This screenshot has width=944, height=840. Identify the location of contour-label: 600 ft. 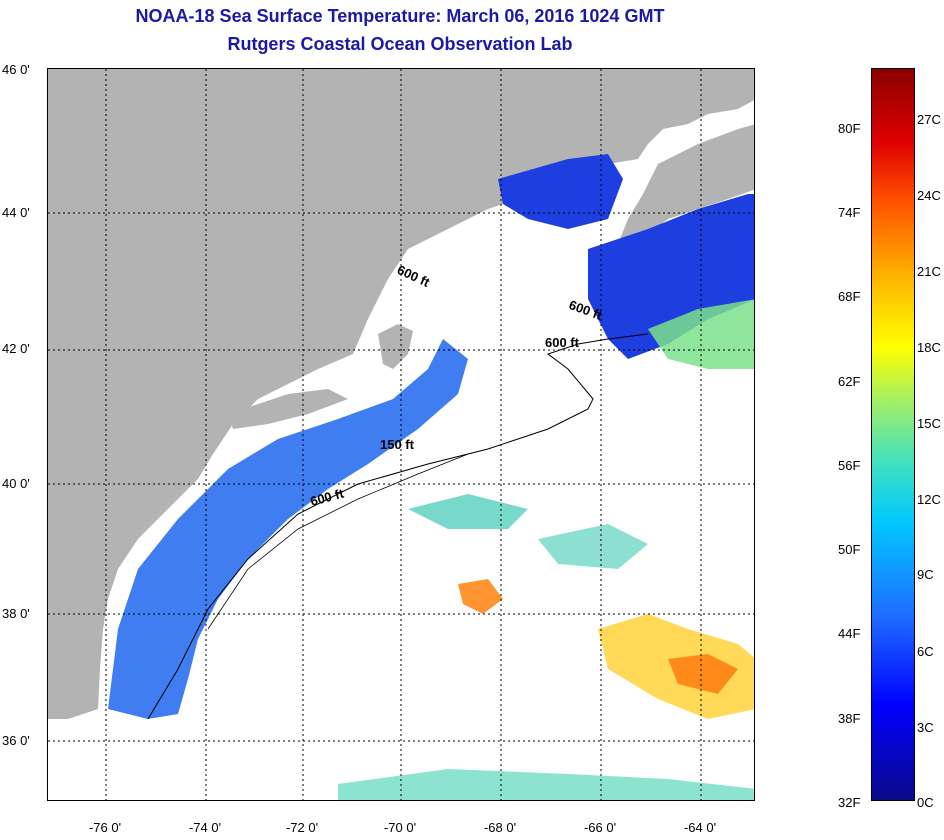
(562, 342).